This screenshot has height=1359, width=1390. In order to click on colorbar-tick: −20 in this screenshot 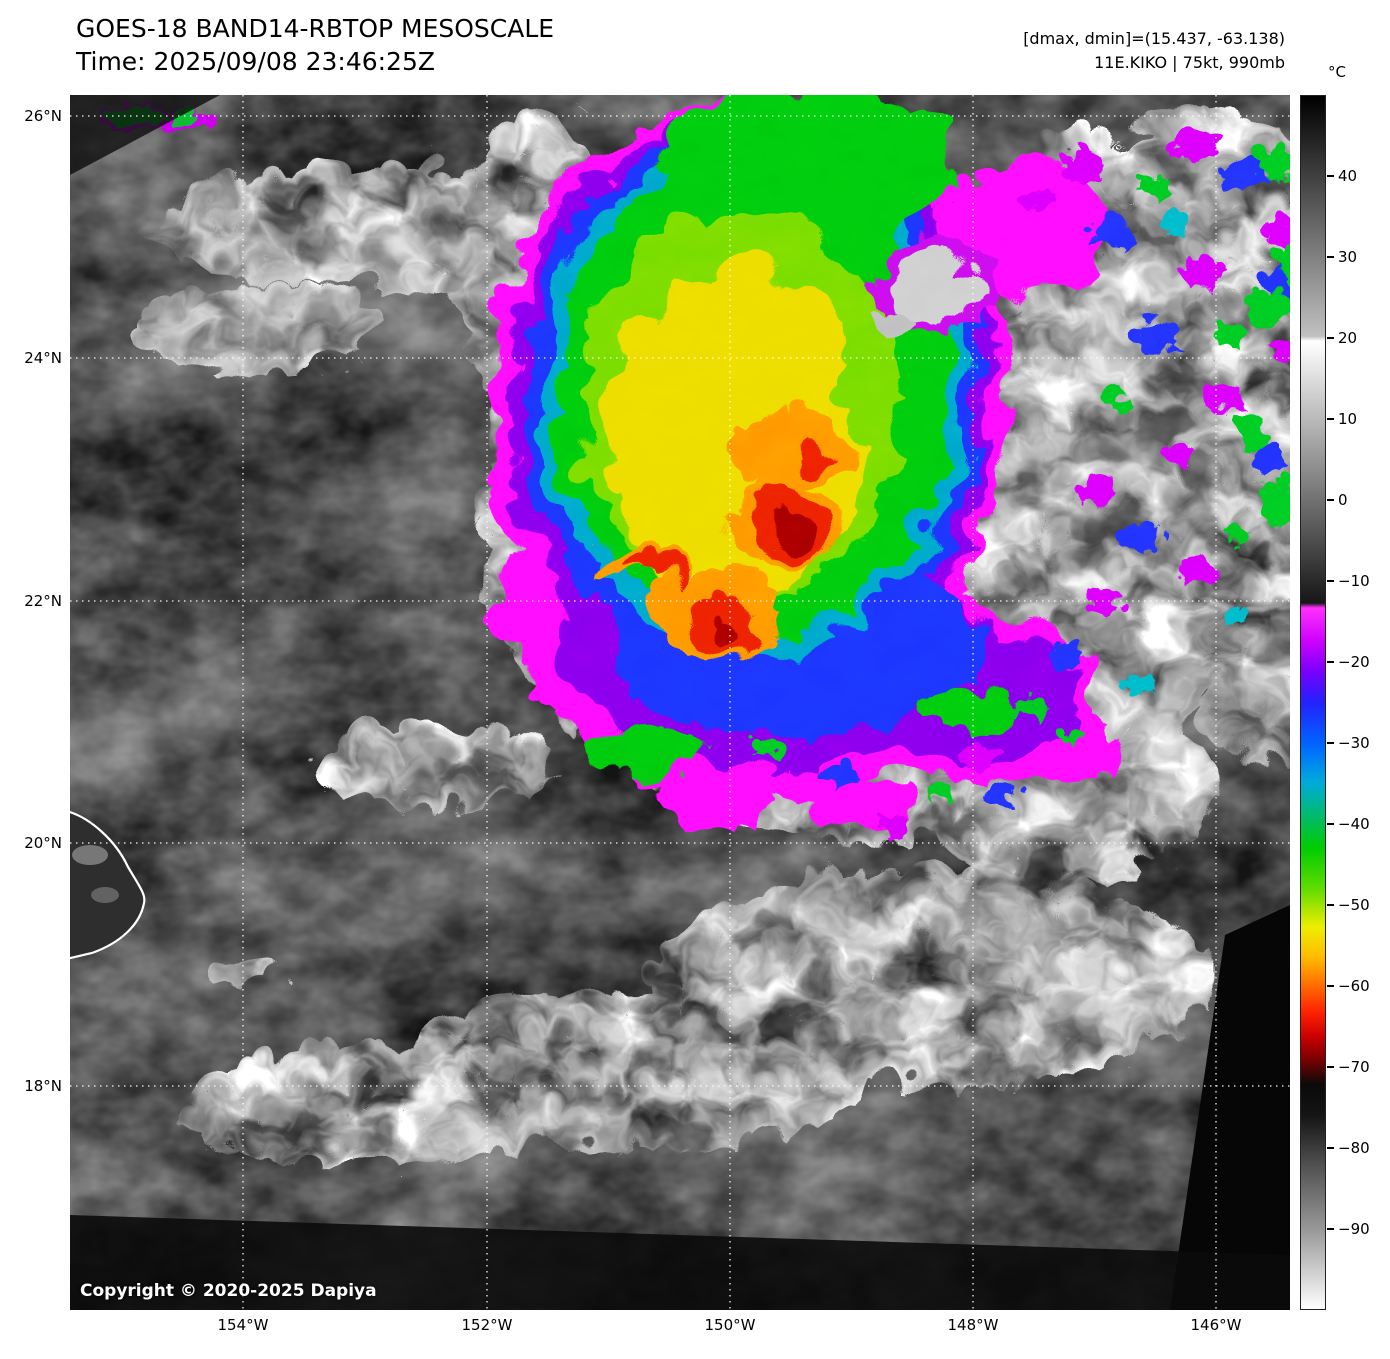, I will do `click(1348, 662)`.